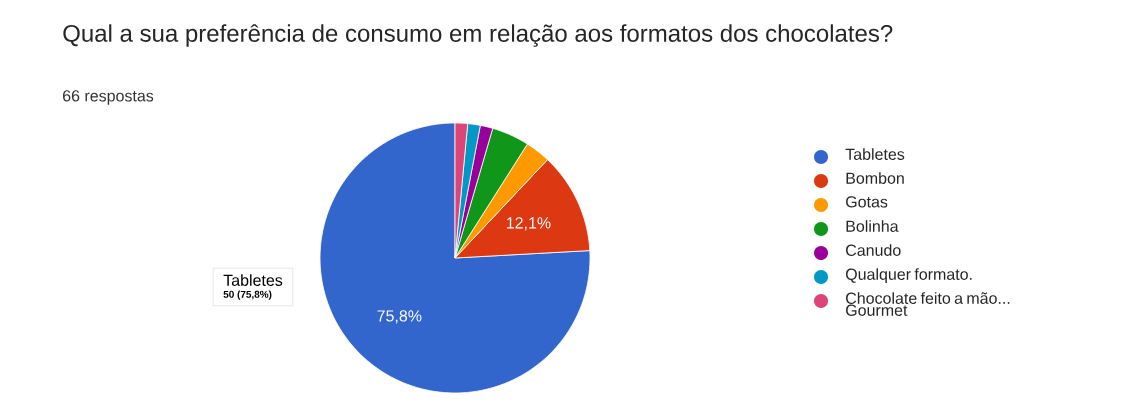 Image resolution: width=1134 pixels, height=403 pixels. What do you see at coordinates (872, 226) in the screenshot?
I see `legend-label: Bolinha` at bounding box center [872, 226].